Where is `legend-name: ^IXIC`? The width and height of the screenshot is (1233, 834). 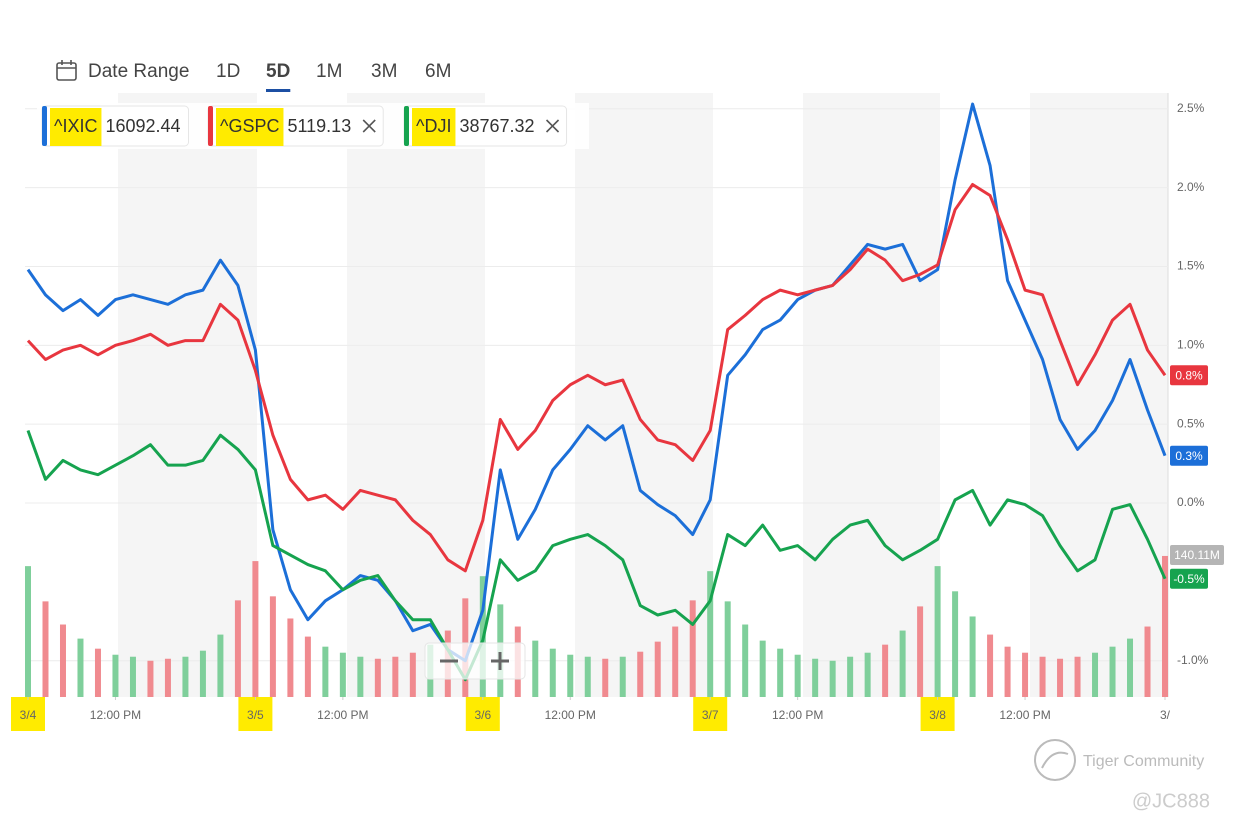
legend-name: ^IXIC is located at coordinates (75, 126).